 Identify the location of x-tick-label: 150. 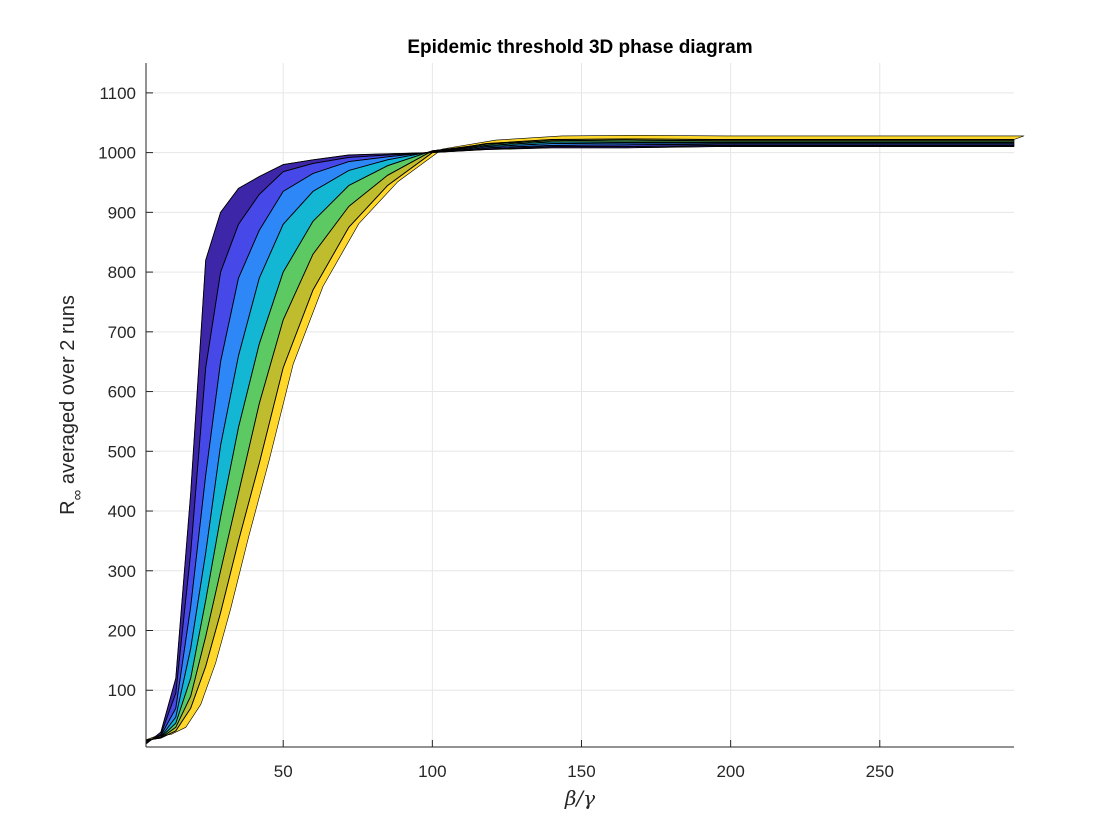
(581, 771).